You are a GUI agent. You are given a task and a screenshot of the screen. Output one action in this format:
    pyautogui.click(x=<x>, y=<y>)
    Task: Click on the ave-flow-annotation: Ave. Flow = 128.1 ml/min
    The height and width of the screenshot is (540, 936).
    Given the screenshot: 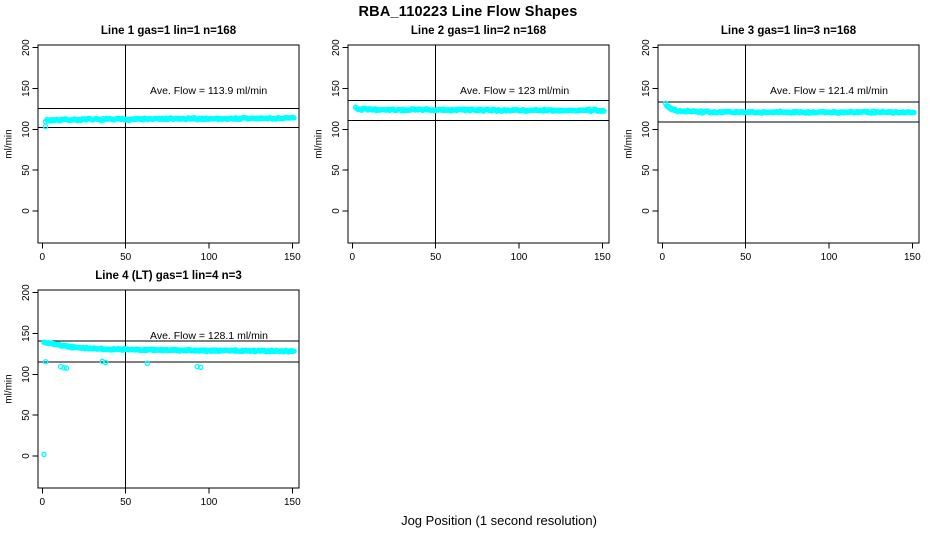 What is the action you would take?
    pyautogui.click(x=209, y=336)
    